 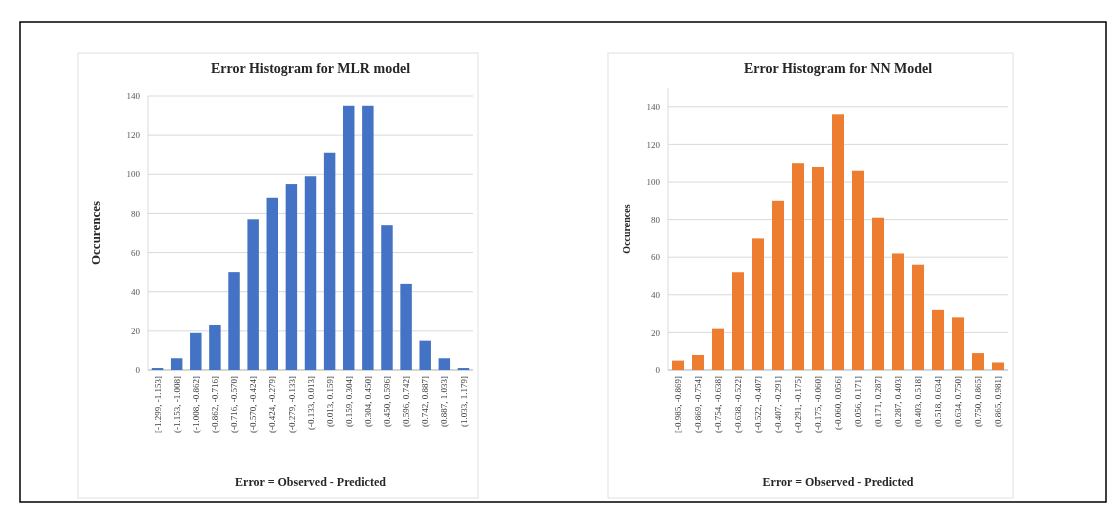 I want to click on x-tick-label: (0.596, 0.742], so click(x=406, y=401).